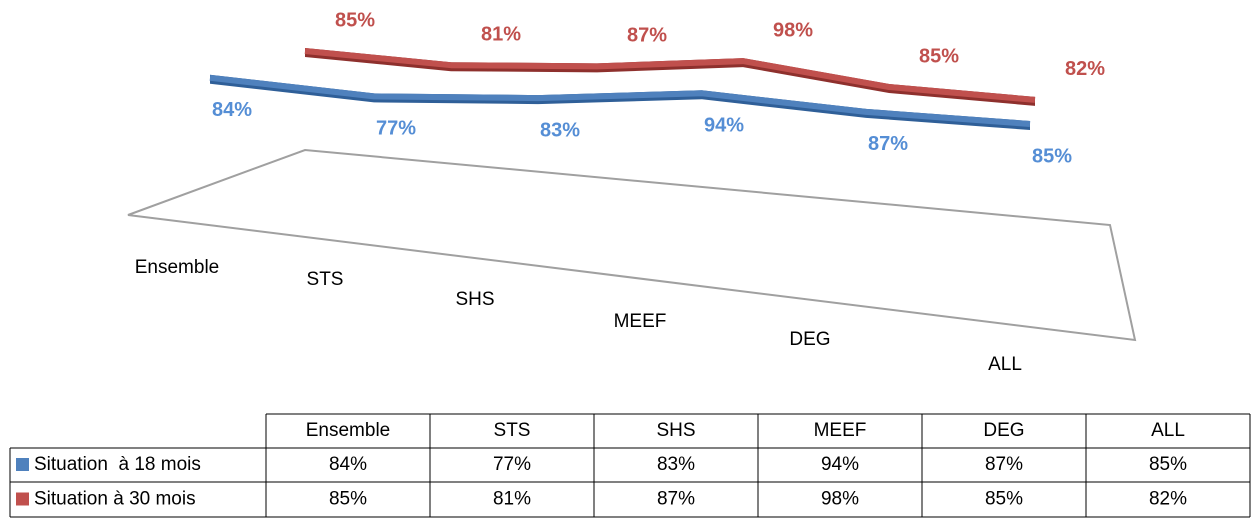  What do you see at coordinates (501, 34) in the screenshot?
I see `data-label: 81%` at bounding box center [501, 34].